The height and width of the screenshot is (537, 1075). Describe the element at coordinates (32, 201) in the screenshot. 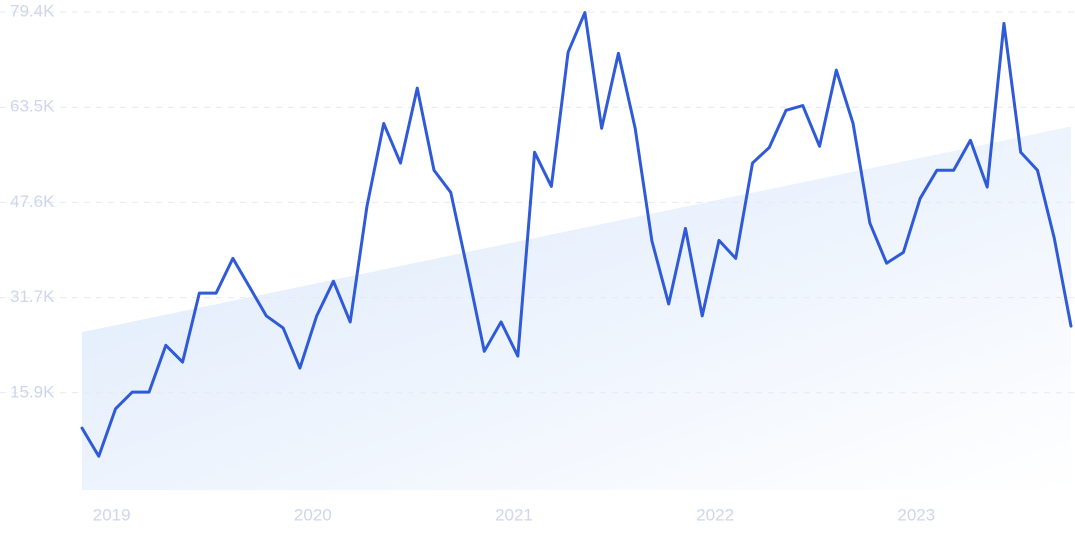

I see `y-tick-label: 47.6K` at that location.